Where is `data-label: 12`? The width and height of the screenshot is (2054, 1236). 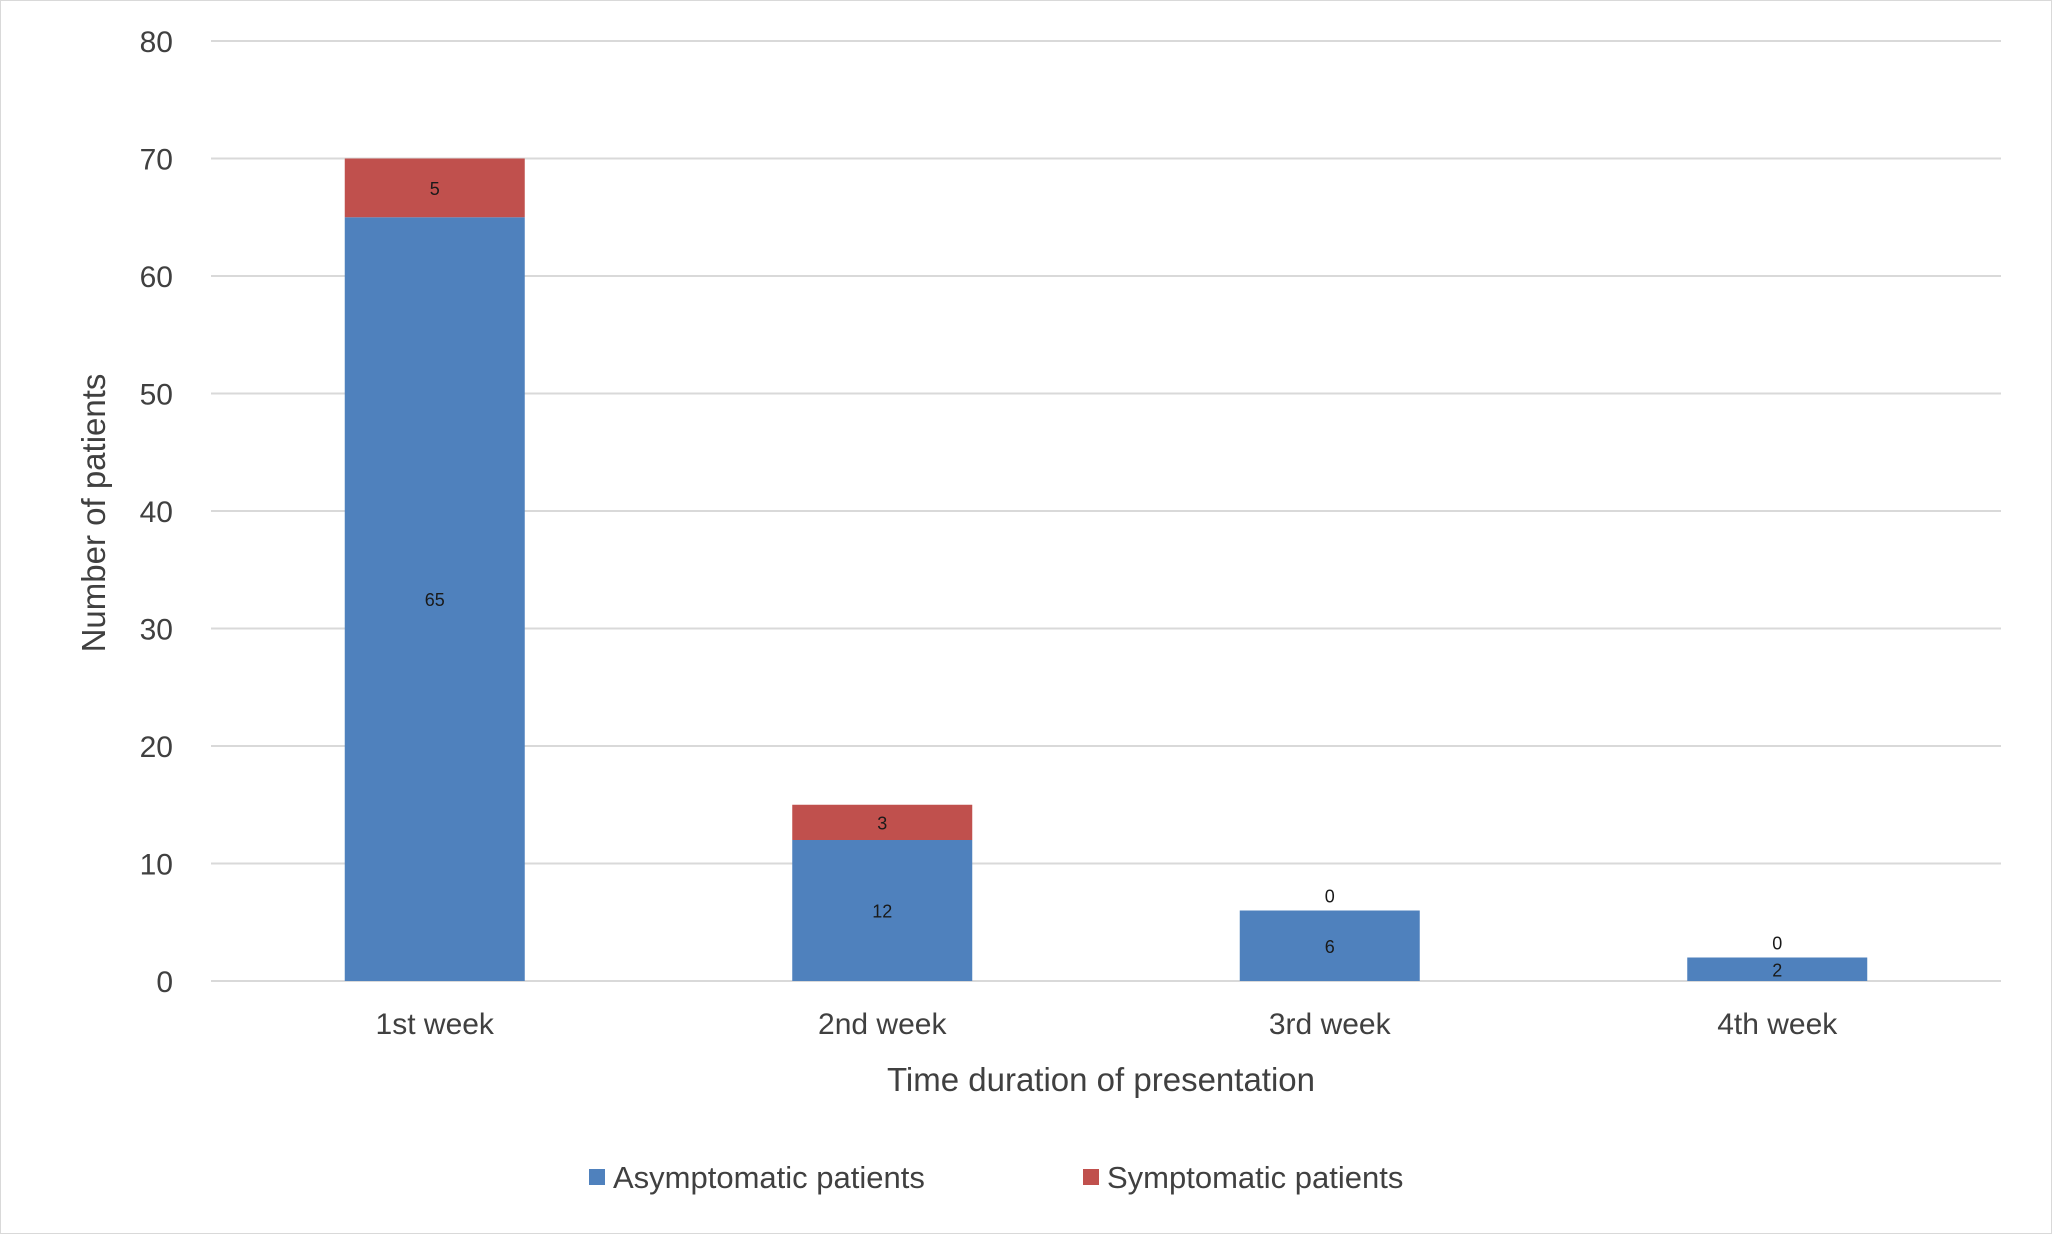 data-label: 12 is located at coordinates (882, 912).